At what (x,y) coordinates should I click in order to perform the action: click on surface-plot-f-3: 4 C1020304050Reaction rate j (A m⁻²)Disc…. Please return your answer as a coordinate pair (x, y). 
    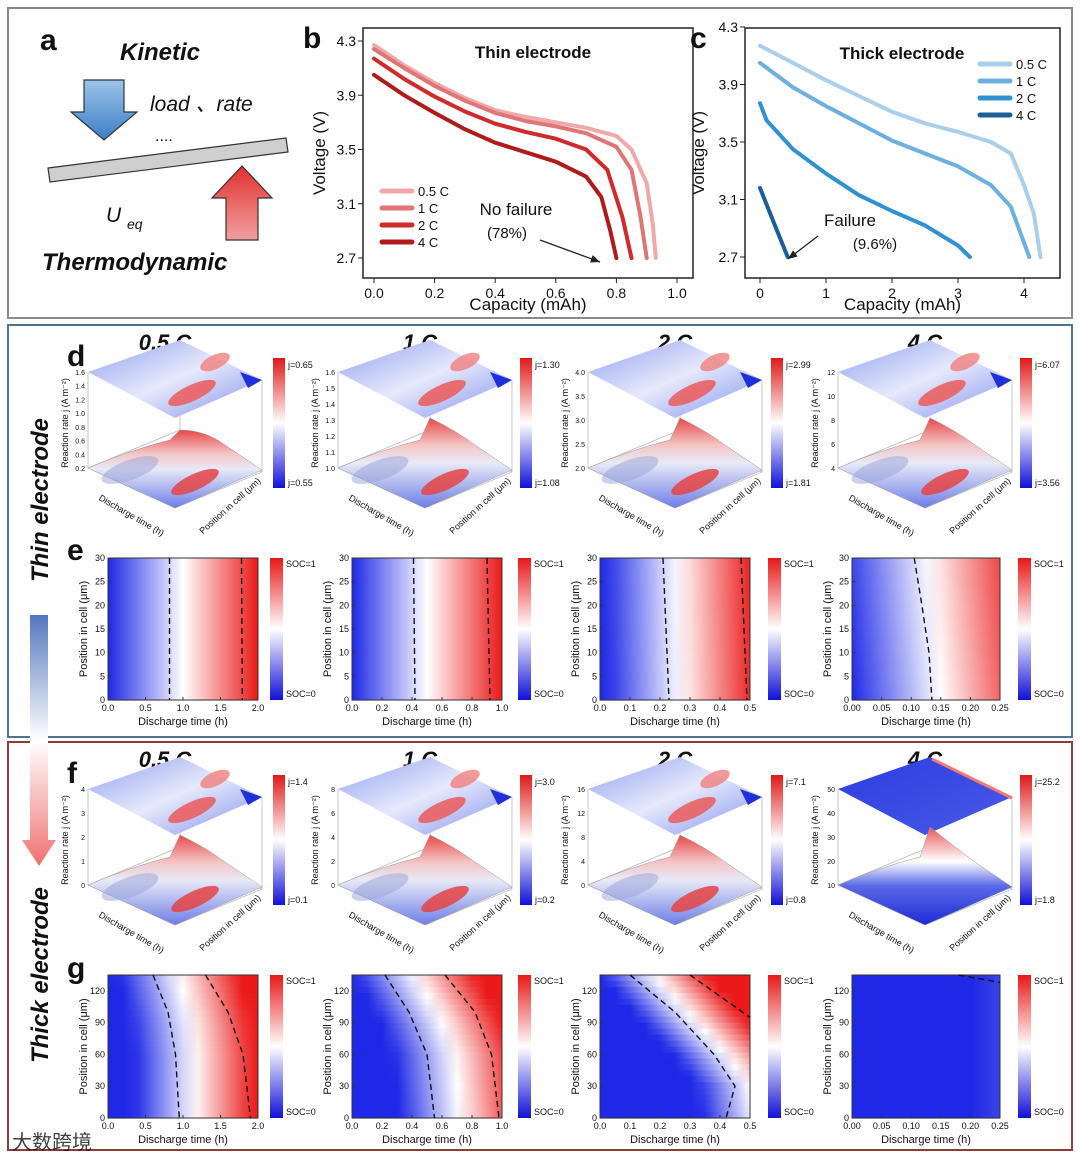
    Looking at the image, I should click on (935, 851).